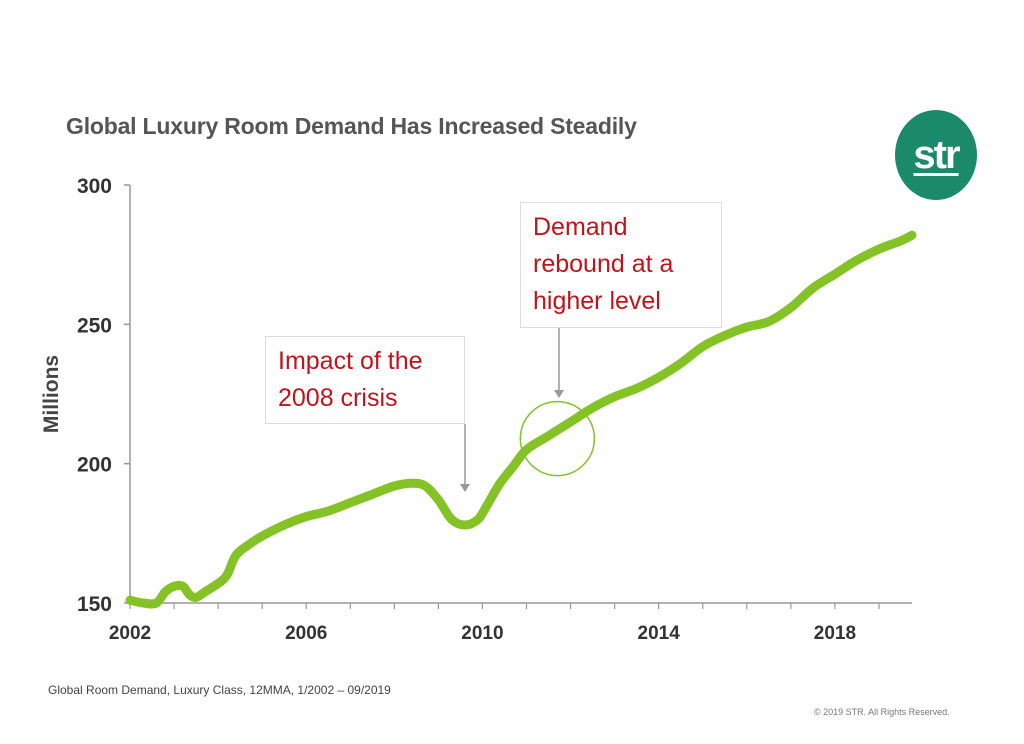 The width and height of the screenshot is (1024, 744). Describe the element at coordinates (306, 633) in the screenshot. I see `x-tick-label: 2006` at that location.